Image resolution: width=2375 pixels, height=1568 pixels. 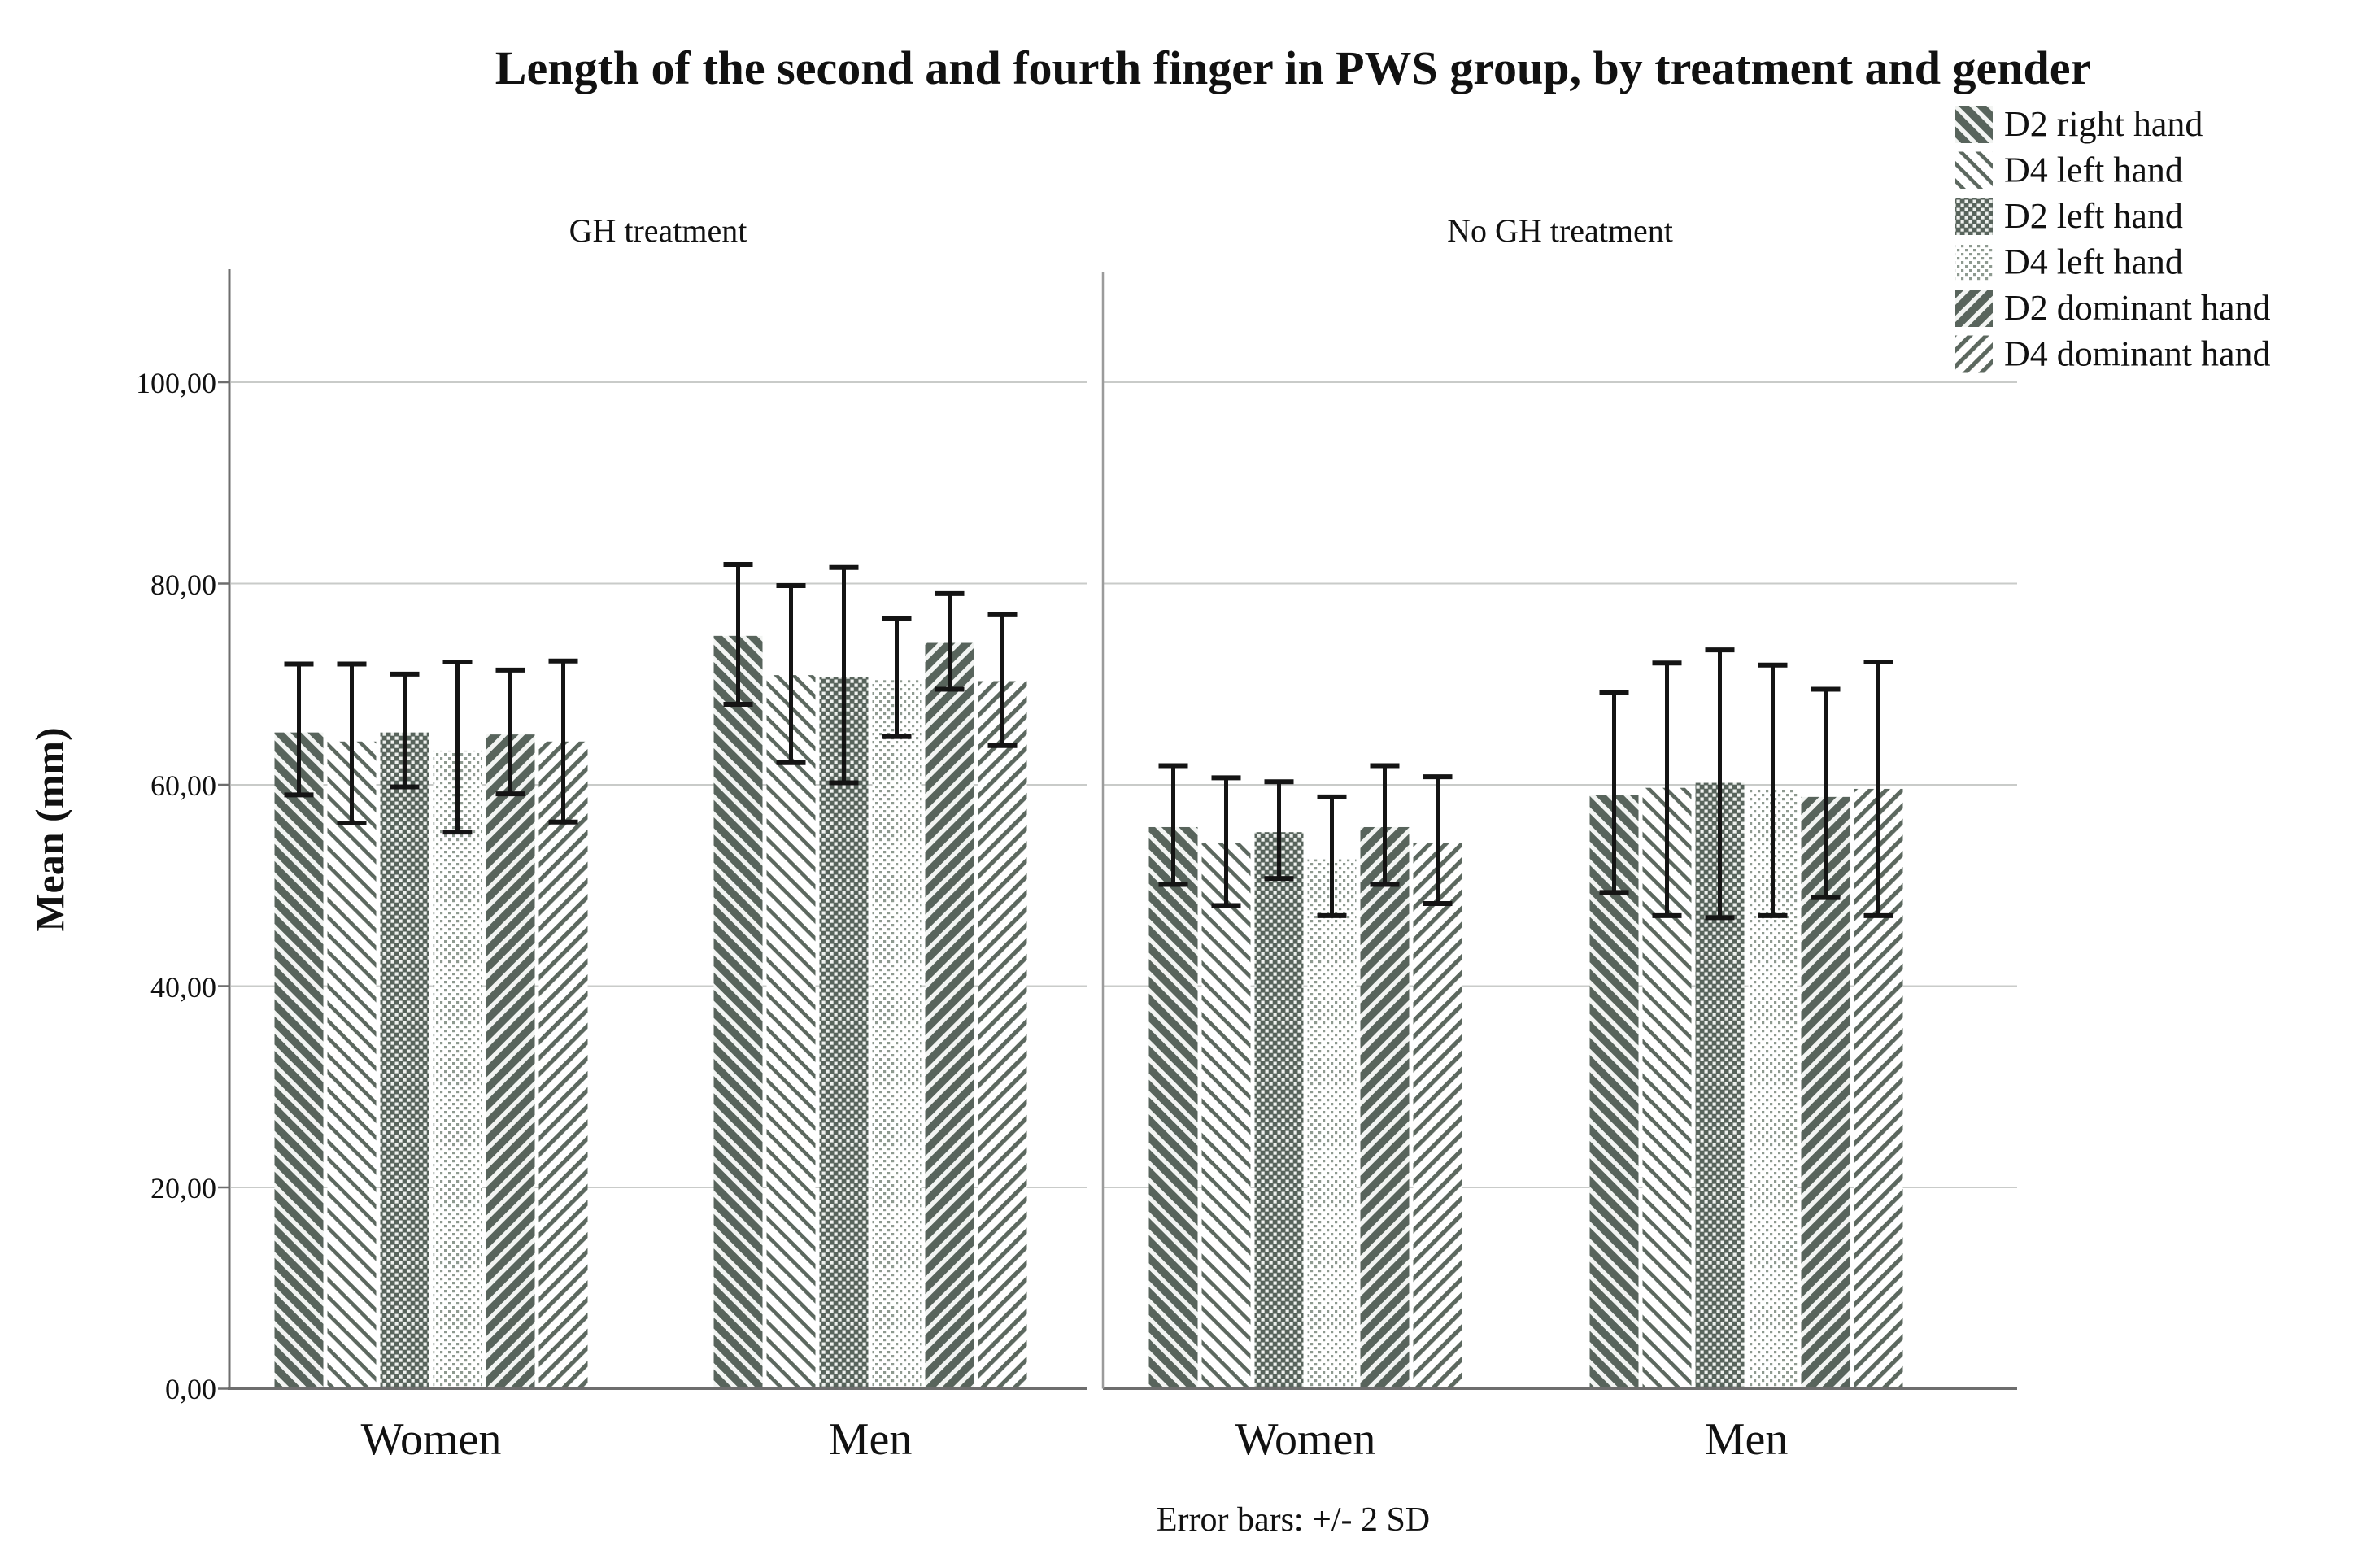 I want to click on legend-swatch-diagonal-thick-backslash-icon, so click(x=1974, y=125).